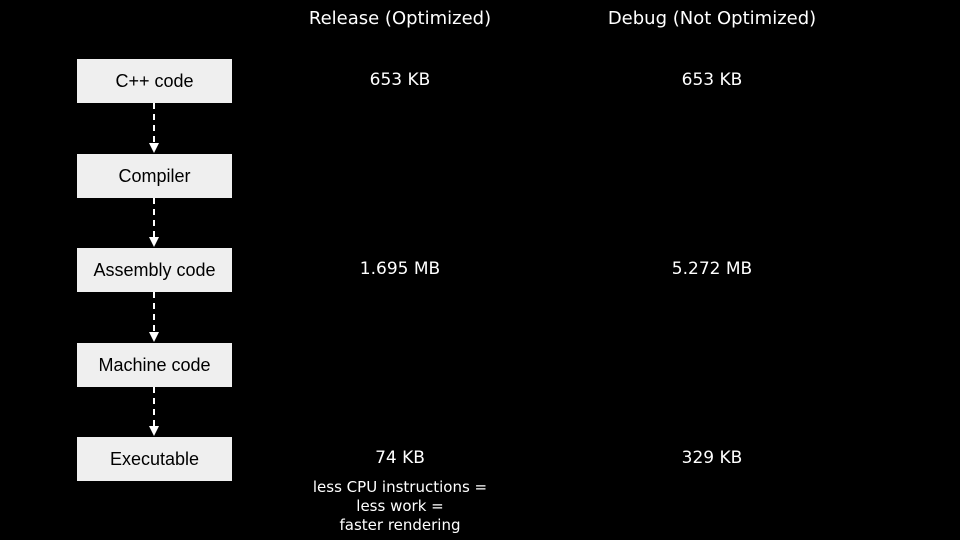 This screenshot has width=960, height=540. Describe the element at coordinates (400, 487) in the screenshot. I see `note-line-1: less CPU instructions =` at that location.